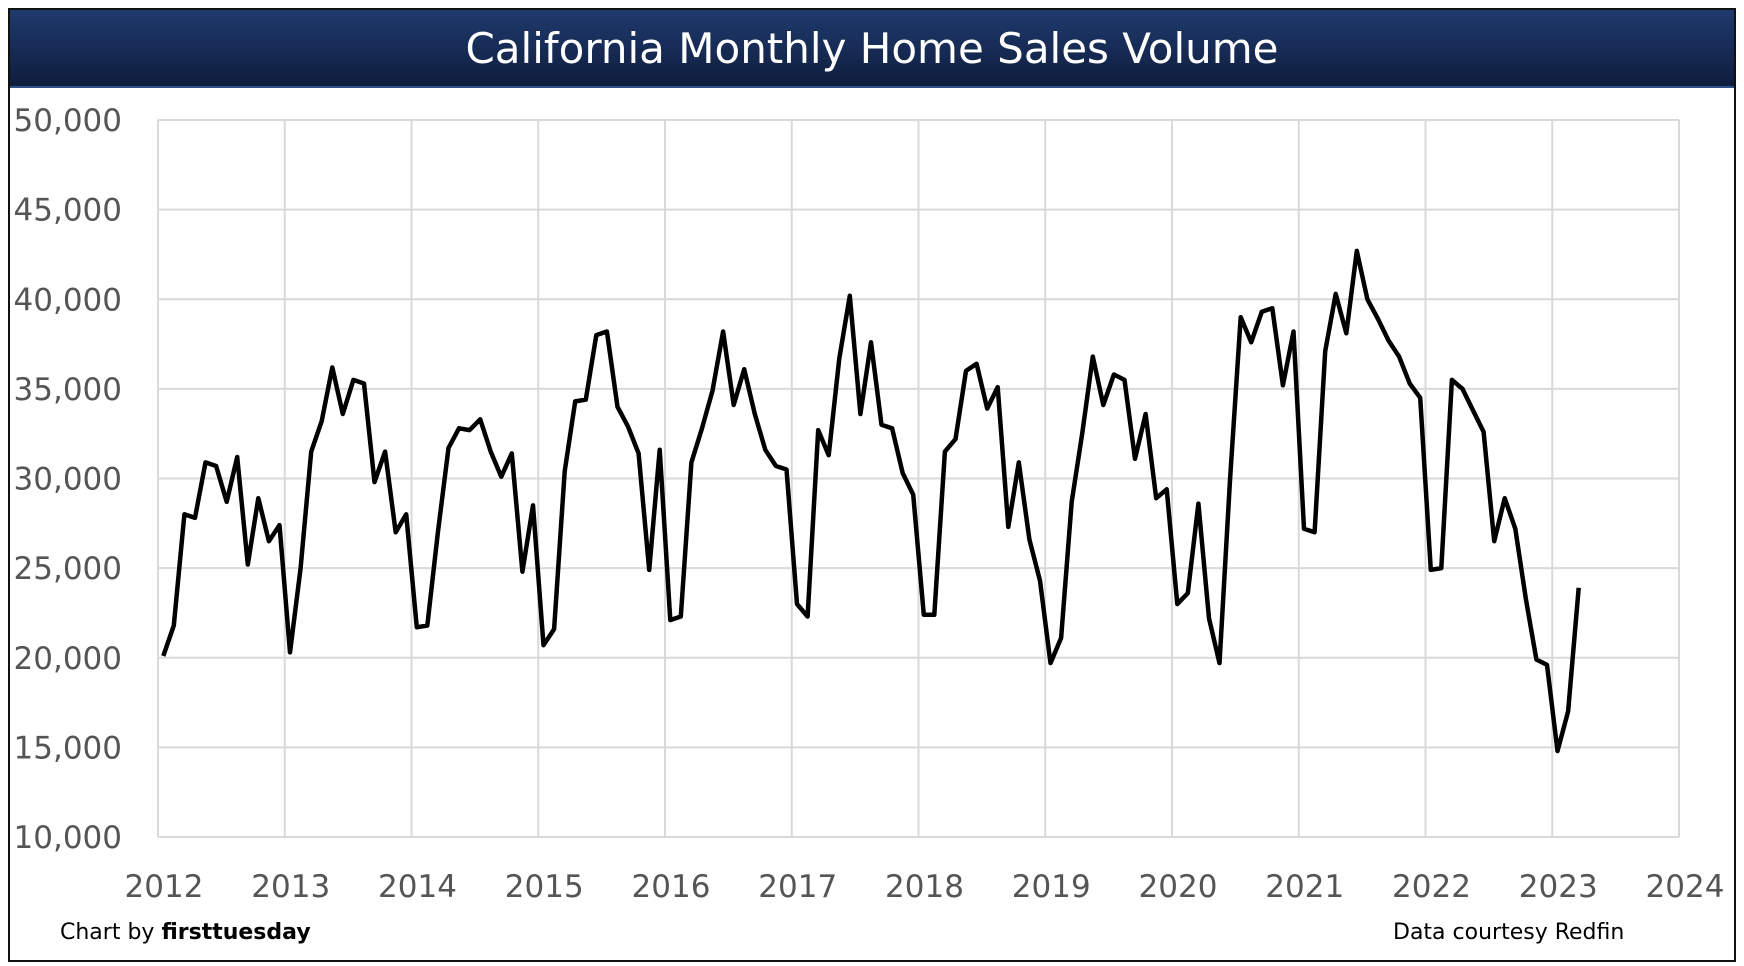 The height and width of the screenshot is (966, 1744). I want to click on x-tick-label: 2023, so click(1558, 887).